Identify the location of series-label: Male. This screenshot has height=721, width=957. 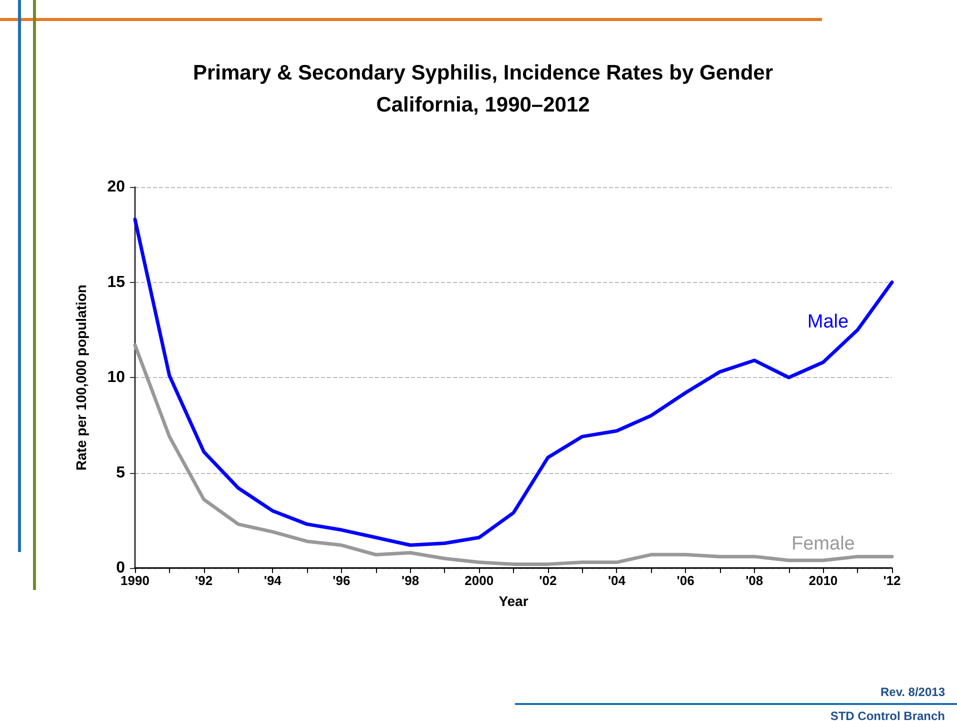
(828, 321).